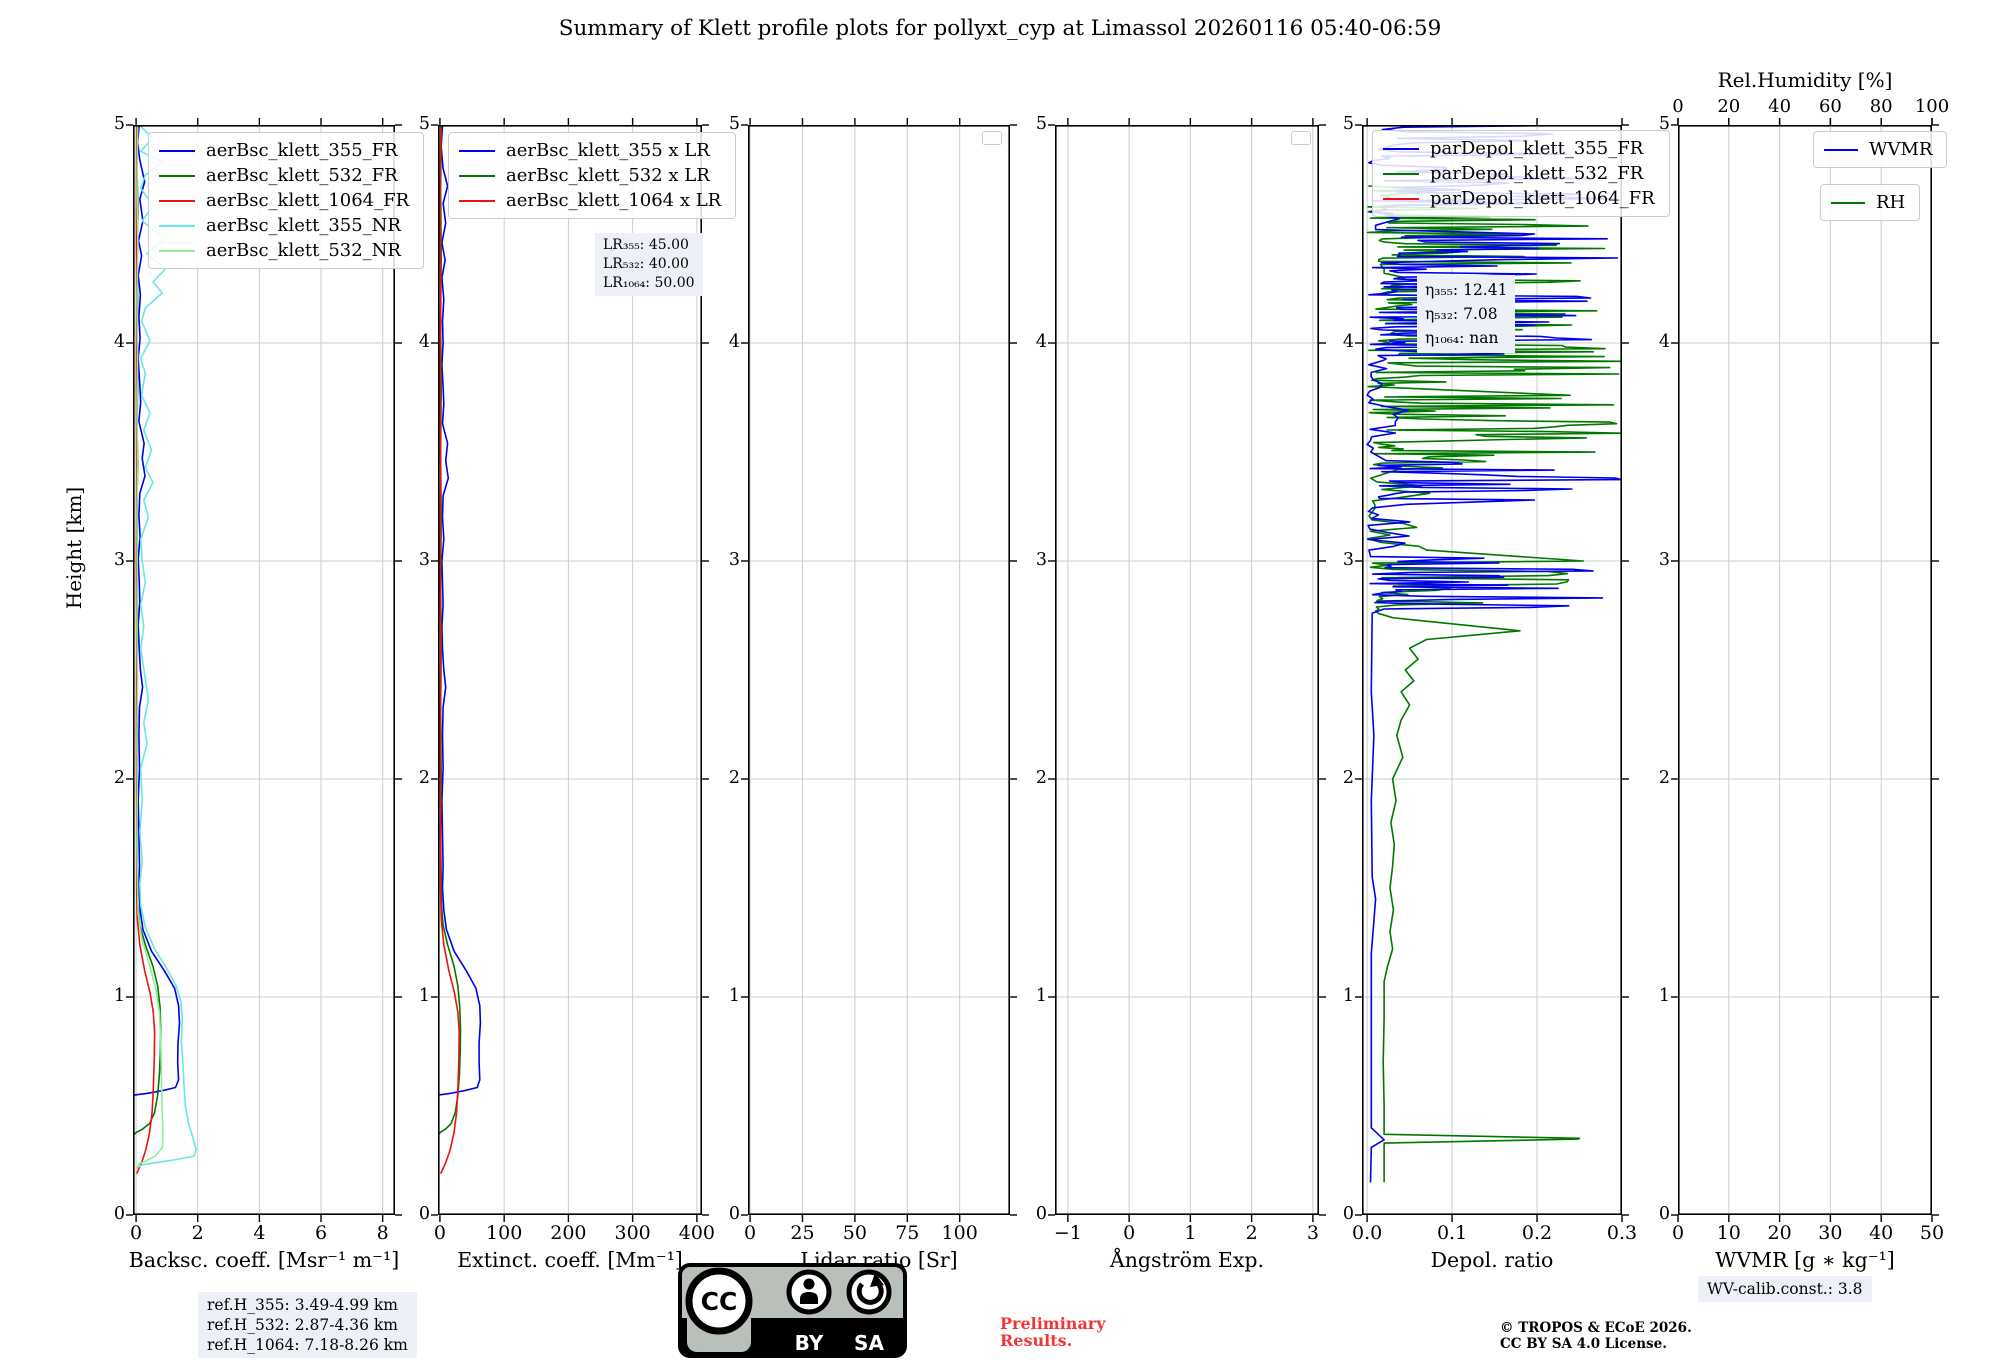 This screenshot has height=1360, width=2000. What do you see at coordinates (197, 1233) in the screenshot?
I see `x-tick-label-backscatter-1: 2` at bounding box center [197, 1233].